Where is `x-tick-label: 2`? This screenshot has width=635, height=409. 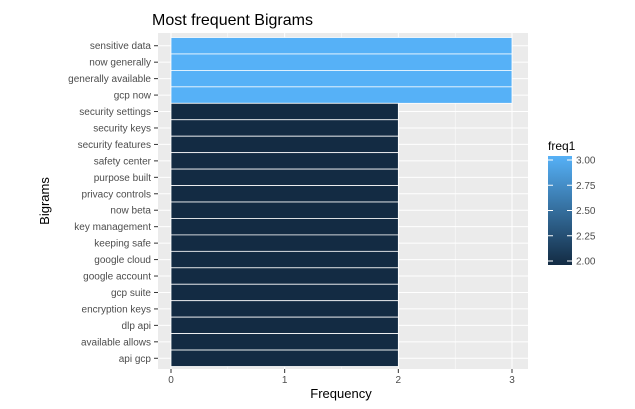 x-tick-label: 2 is located at coordinates (399, 380).